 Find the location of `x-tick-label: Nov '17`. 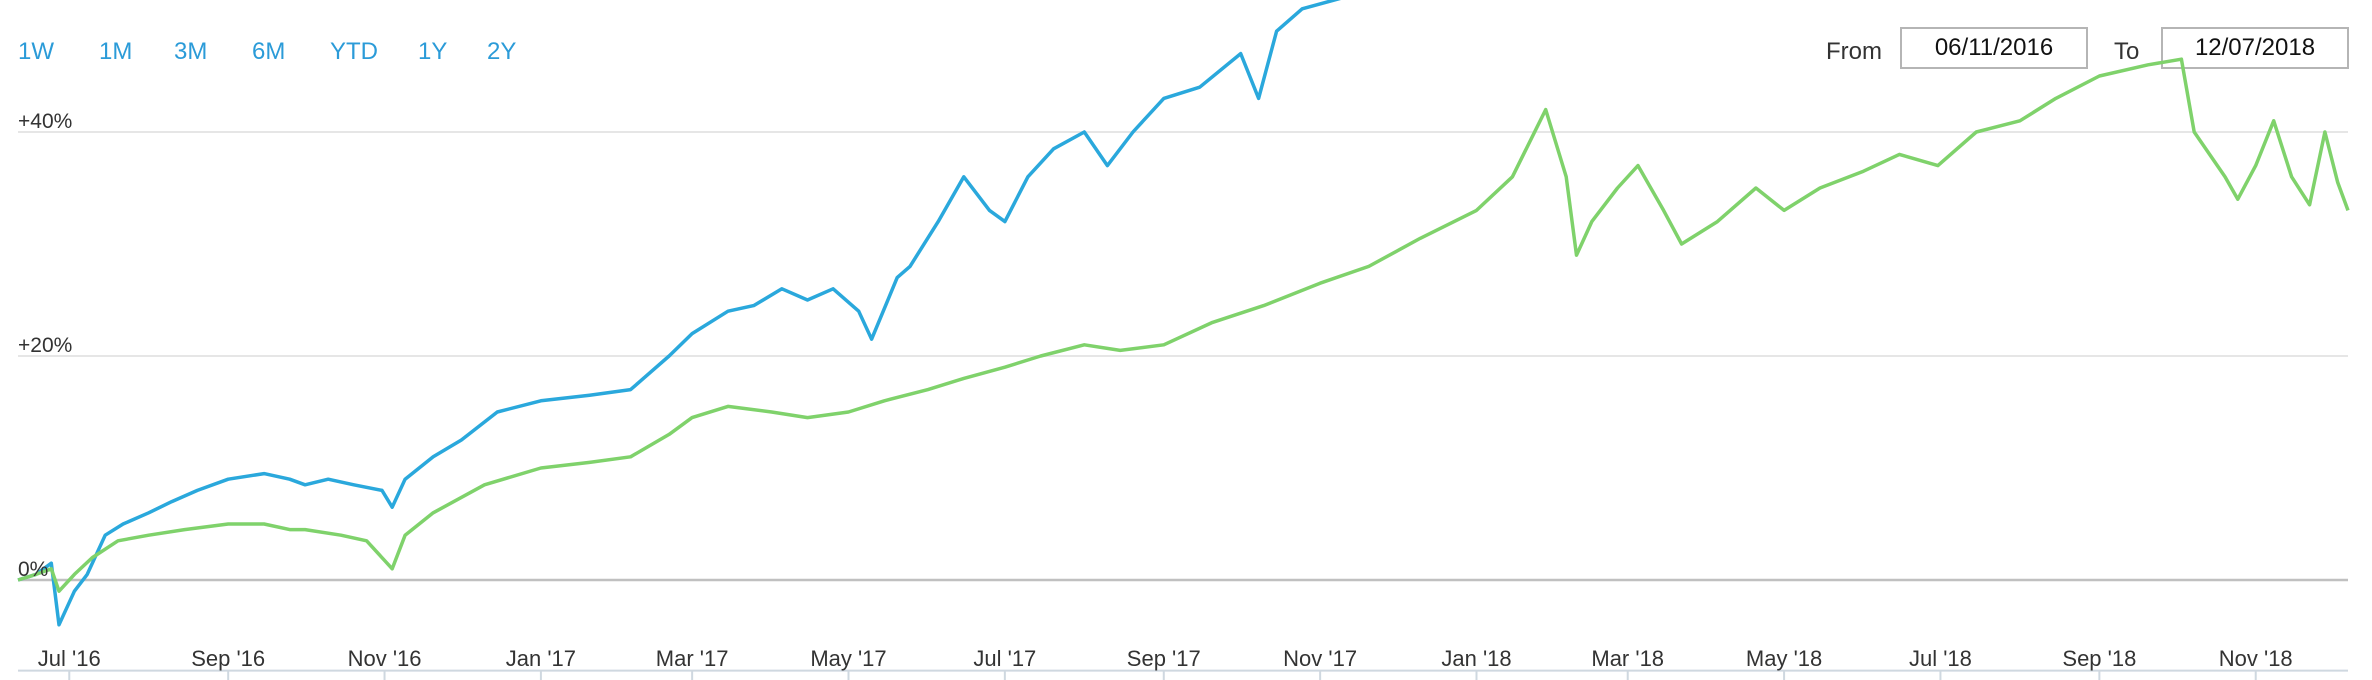

x-tick-label: Nov '17 is located at coordinates (1320, 658).